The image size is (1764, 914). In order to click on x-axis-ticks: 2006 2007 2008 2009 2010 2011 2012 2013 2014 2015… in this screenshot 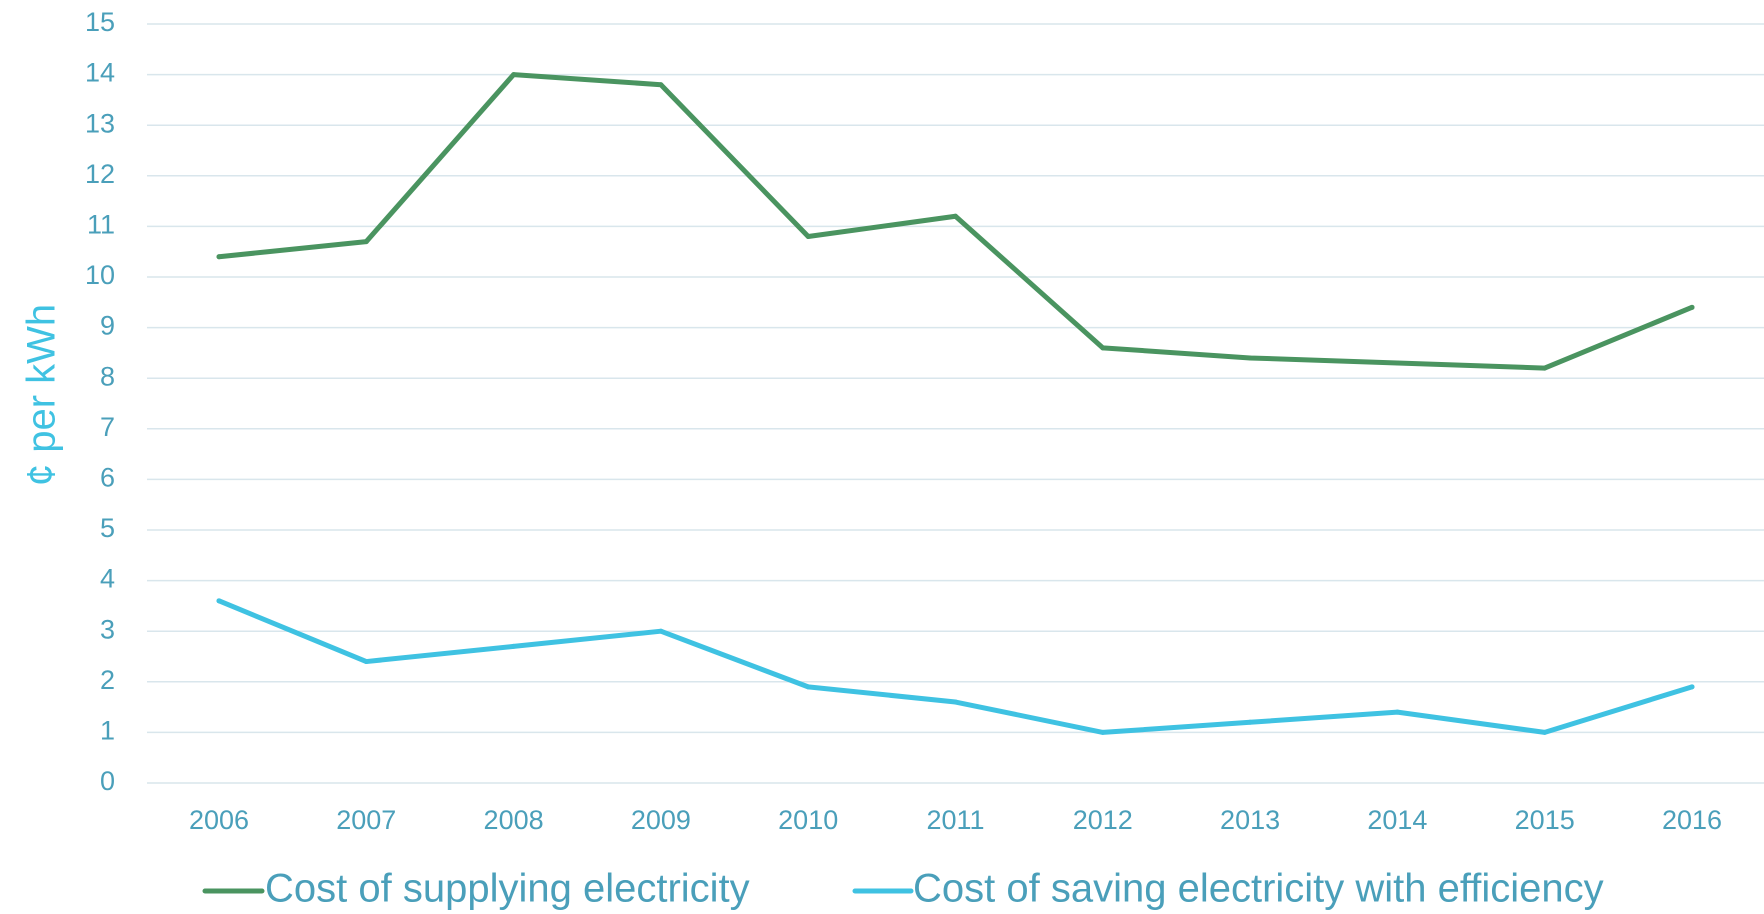, I will do `click(955, 820)`.